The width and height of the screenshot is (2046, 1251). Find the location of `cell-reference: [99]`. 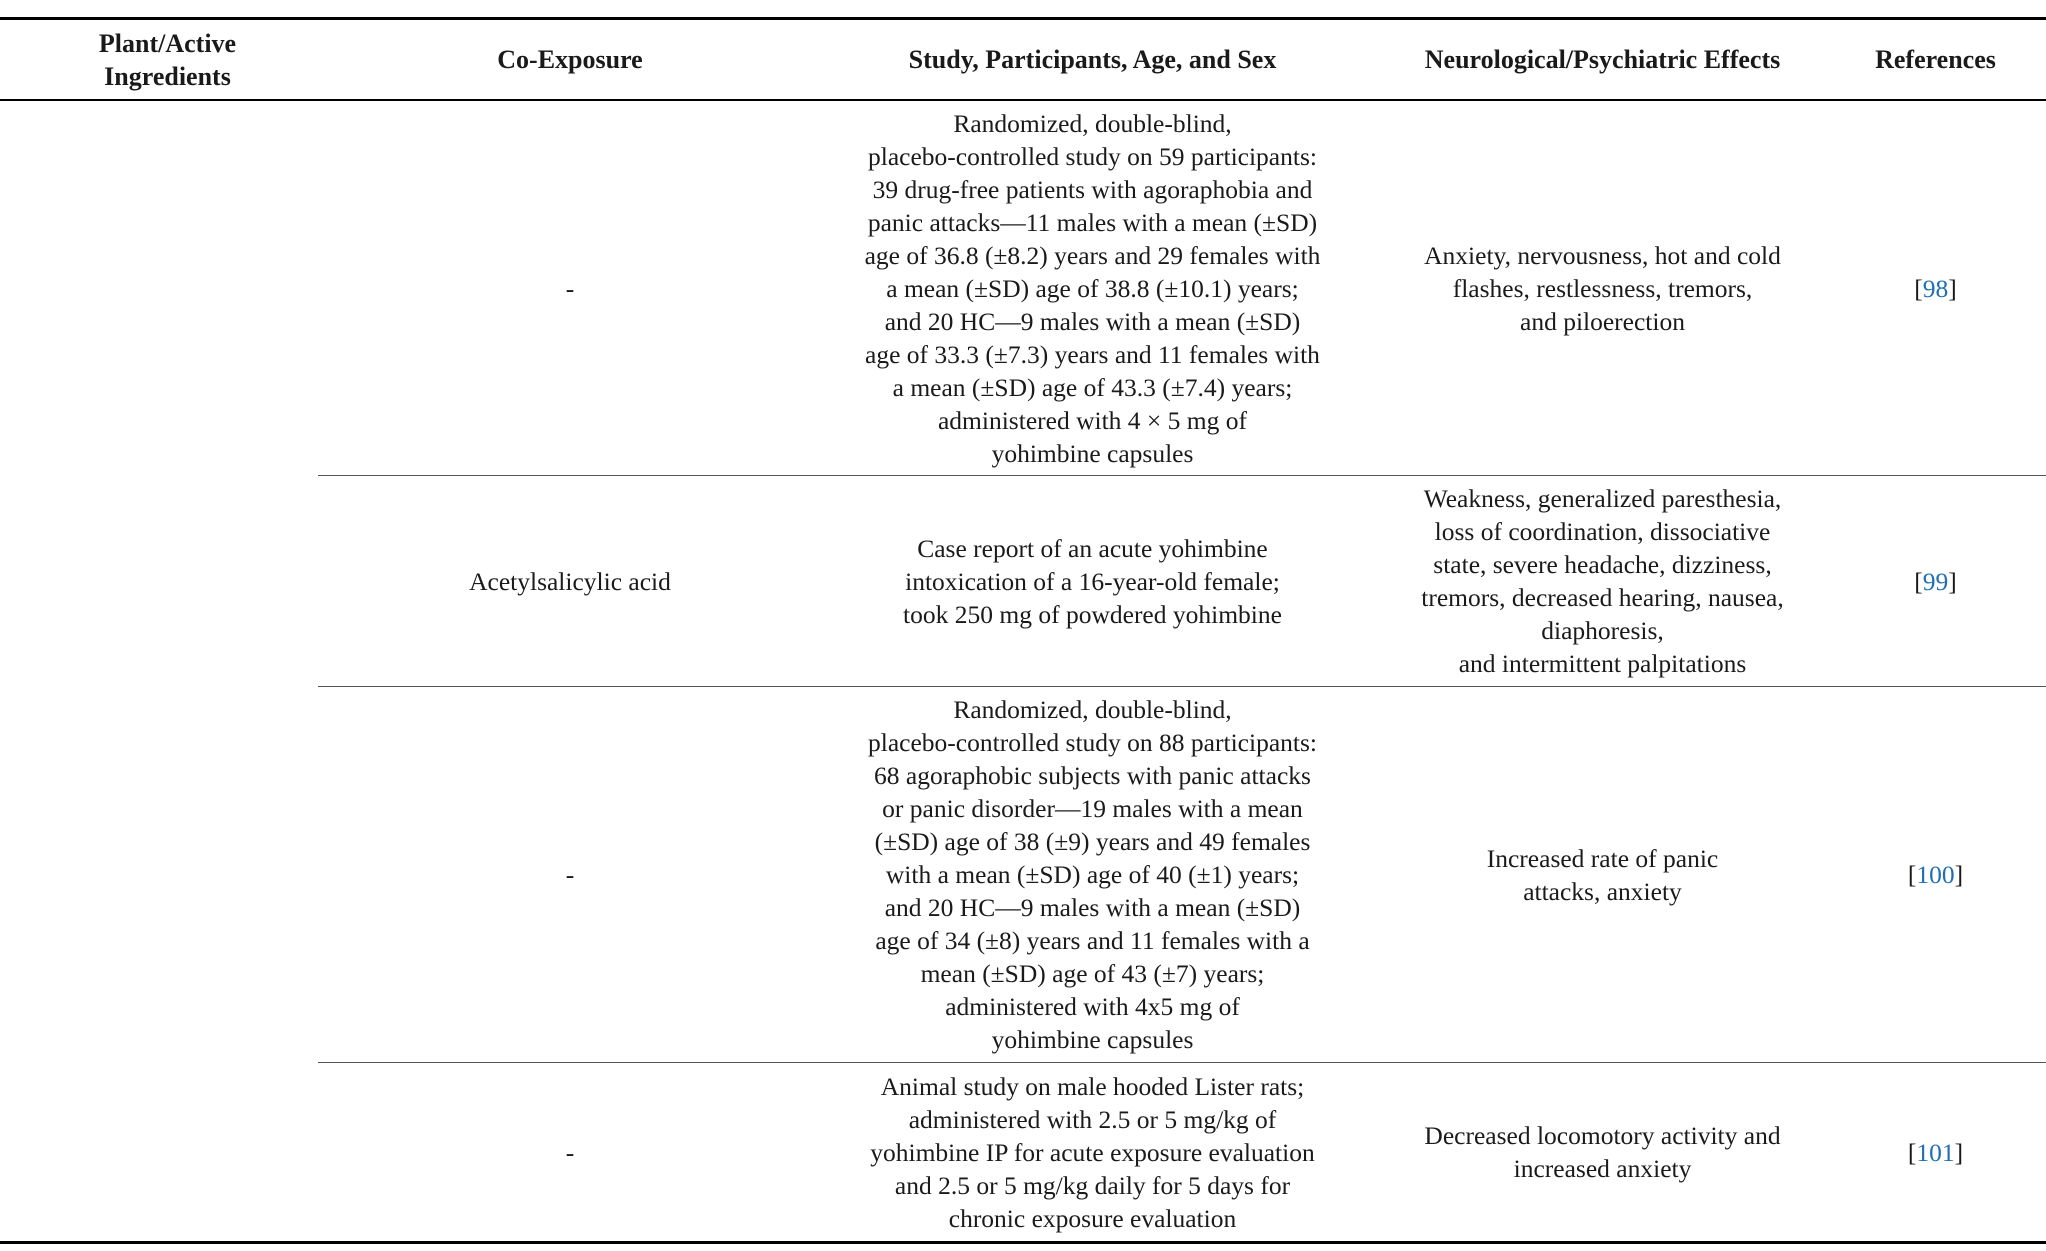

cell-reference: [99] is located at coordinates (1935, 581).